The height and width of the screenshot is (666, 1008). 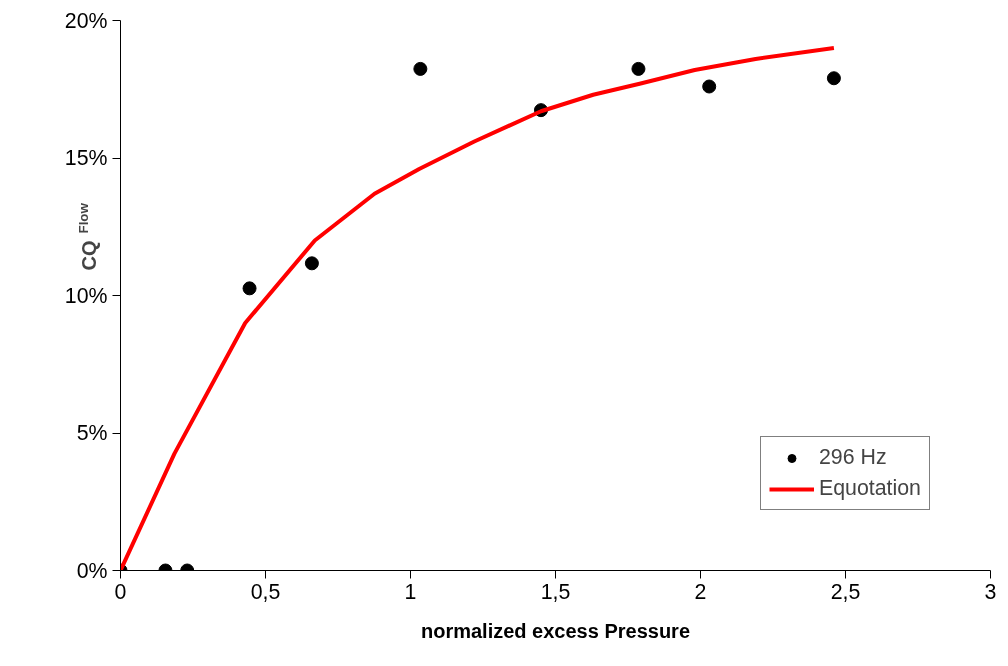 I want to click on y-axis-title: CQFlow, so click(x=87, y=236).